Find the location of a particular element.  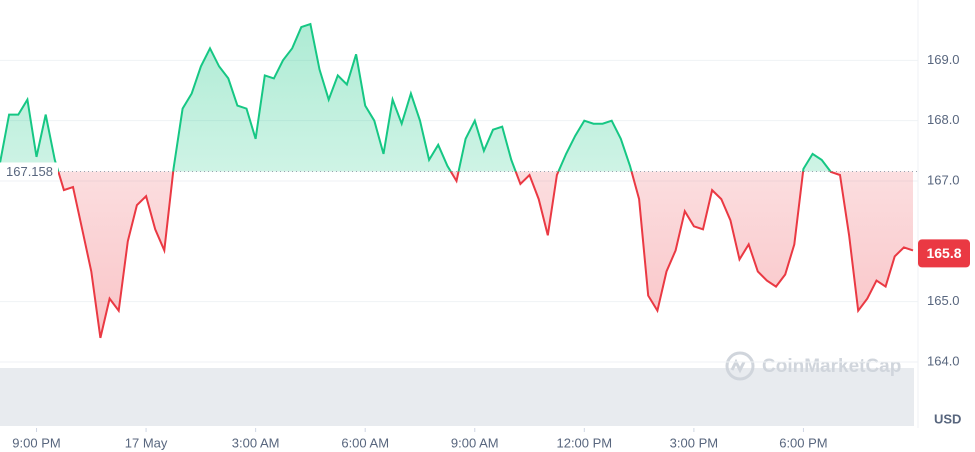

x-tick-label: 3:00 PM is located at coordinates (694, 442).